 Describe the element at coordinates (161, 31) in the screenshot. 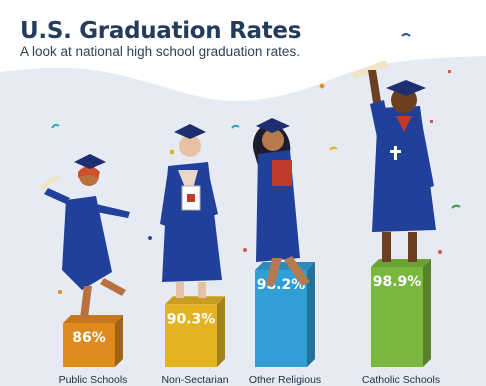

I see `page-title: U.S. Graduation Rates` at that location.